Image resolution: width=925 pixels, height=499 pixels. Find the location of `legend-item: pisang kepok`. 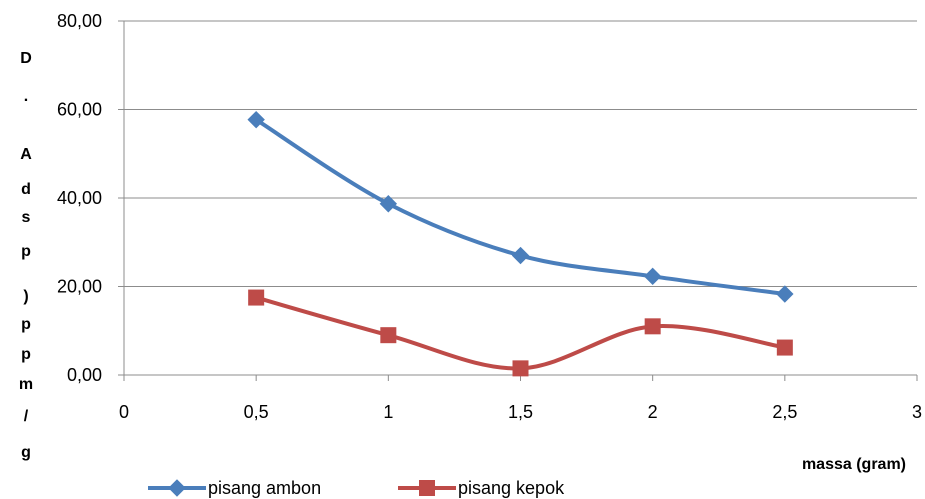

legend-item: pisang kepok is located at coordinates (481, 488).